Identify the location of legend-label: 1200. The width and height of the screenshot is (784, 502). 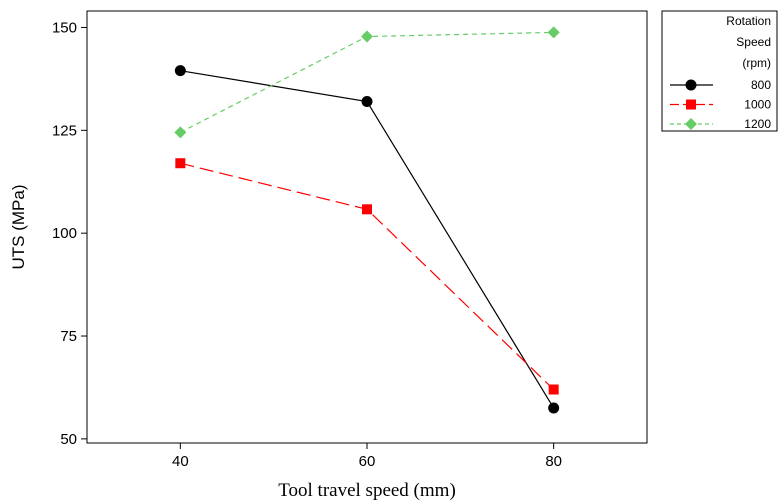
(757, 124).